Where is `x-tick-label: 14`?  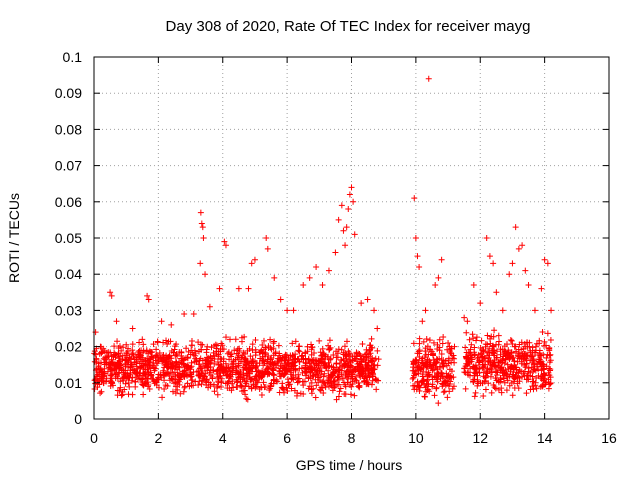 x-tick-label: 14 is located at coordinates (545, 438).